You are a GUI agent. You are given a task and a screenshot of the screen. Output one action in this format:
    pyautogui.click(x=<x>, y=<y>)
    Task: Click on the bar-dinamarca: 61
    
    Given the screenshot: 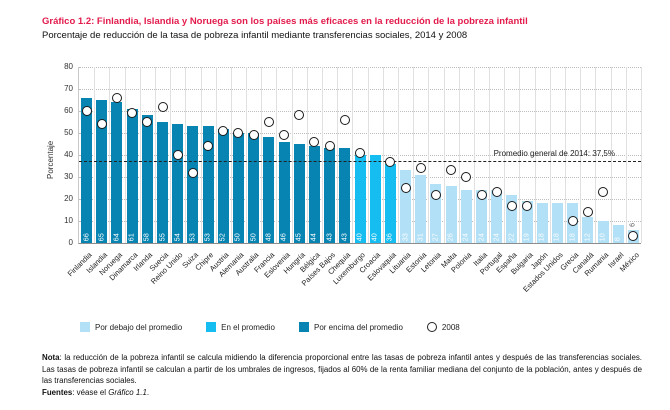 What is the action you would take?
    pyautogui.click(x=132, y=175)
    